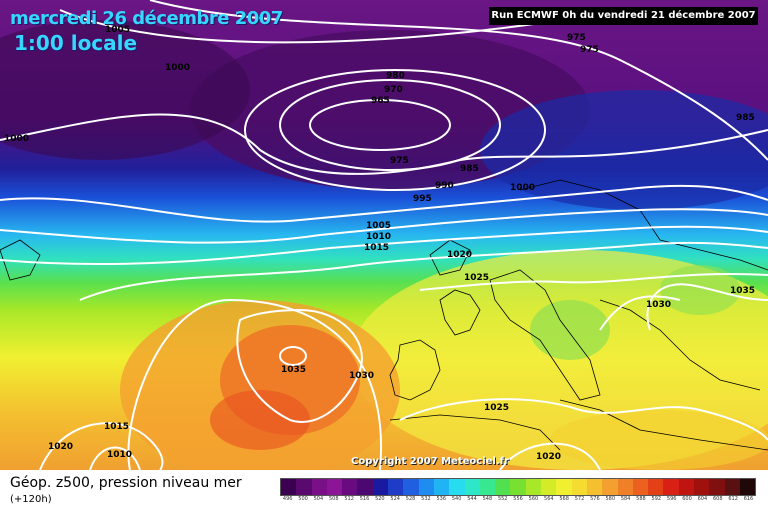 Image resolution: width=768 pixels, height=512 pixels. What do you see at coordinates (641, 499) in the screenshot?
I see `legend-tick: 588` at bounding box center [641, 499].